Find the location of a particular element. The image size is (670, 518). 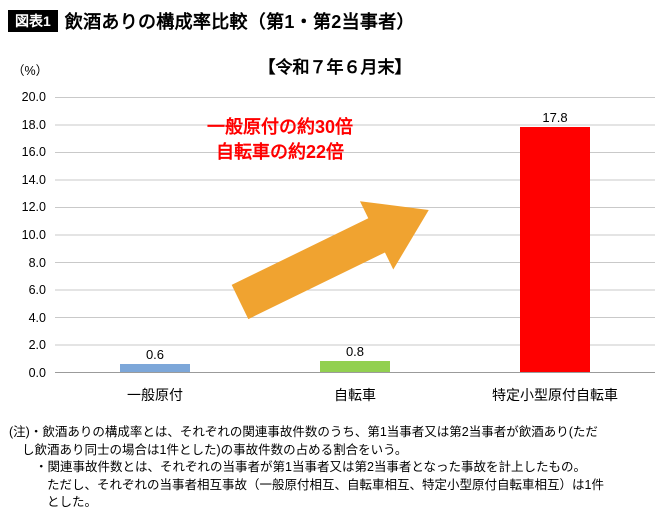

bar-value-label: 0.8 is located at coordinates (355, 351).